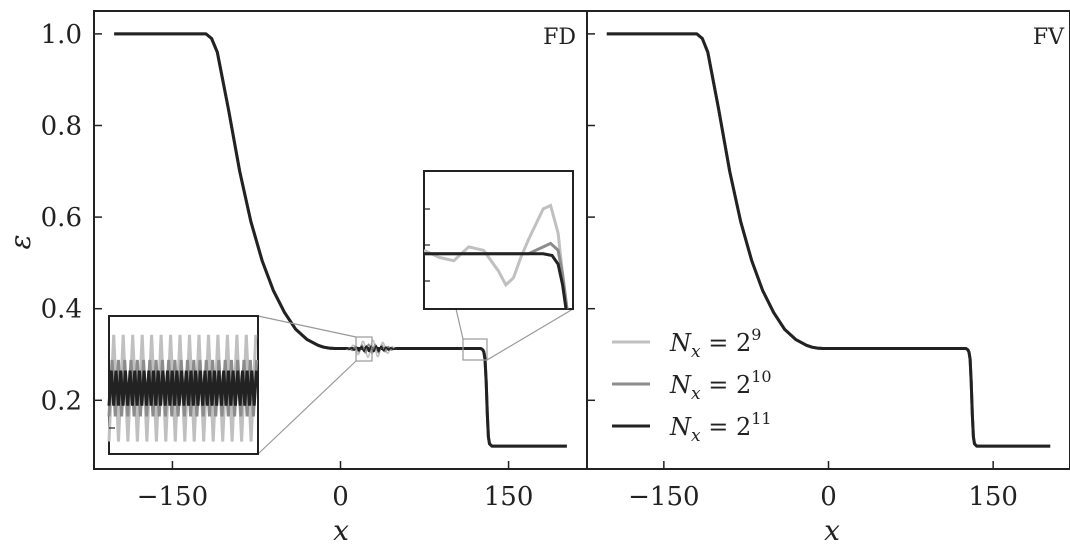 Image resolution: width=1070 pixels, height=546 pixels. What do you see at coordinates (832, 530) in the screenshot?
I see `x-axis-label-fv: x` at bounding box center [832, 530].